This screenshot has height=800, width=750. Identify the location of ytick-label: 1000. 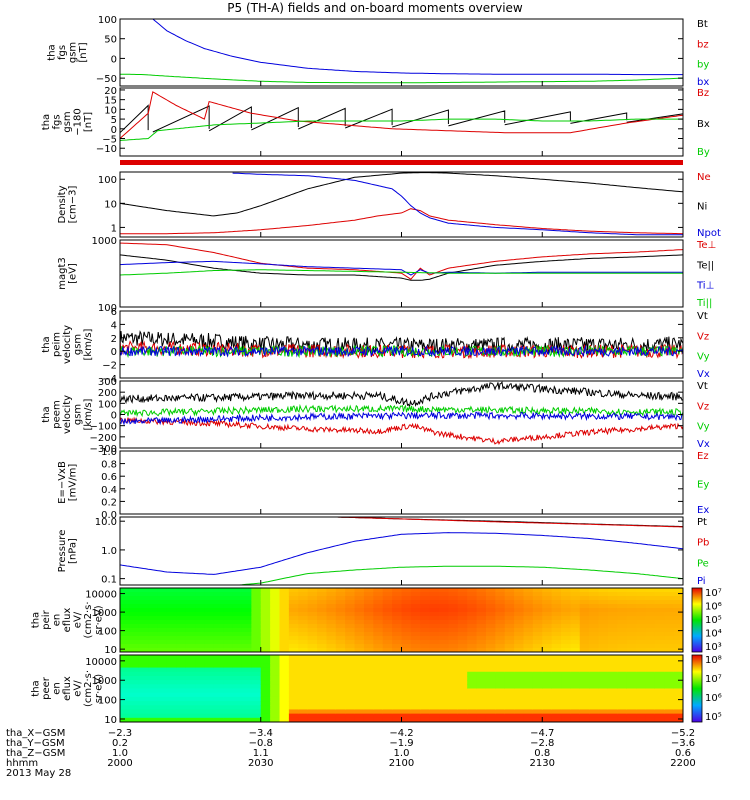
(104, 613).